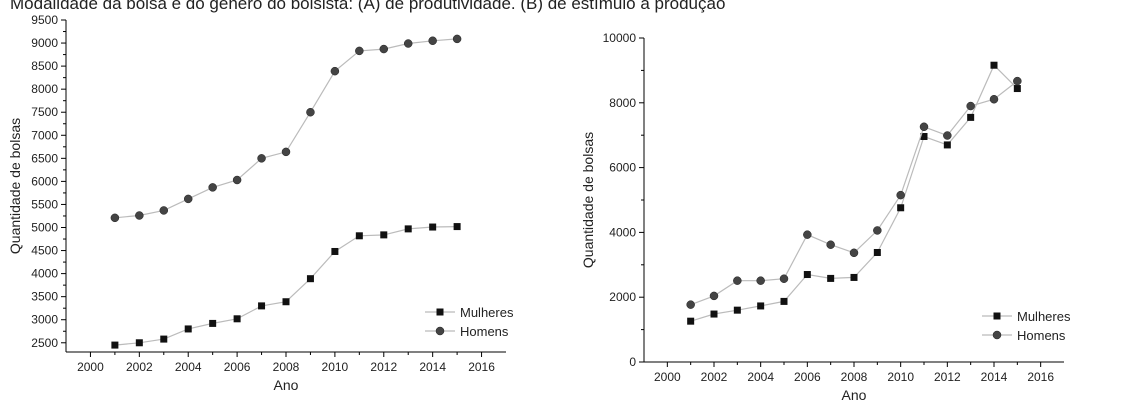 Image resolution: width=1124 pixels, height=407 pixels. Describe the element at coordinates (44, 320) in the screenshot. I see `y-tick-label: 3000` at that location.